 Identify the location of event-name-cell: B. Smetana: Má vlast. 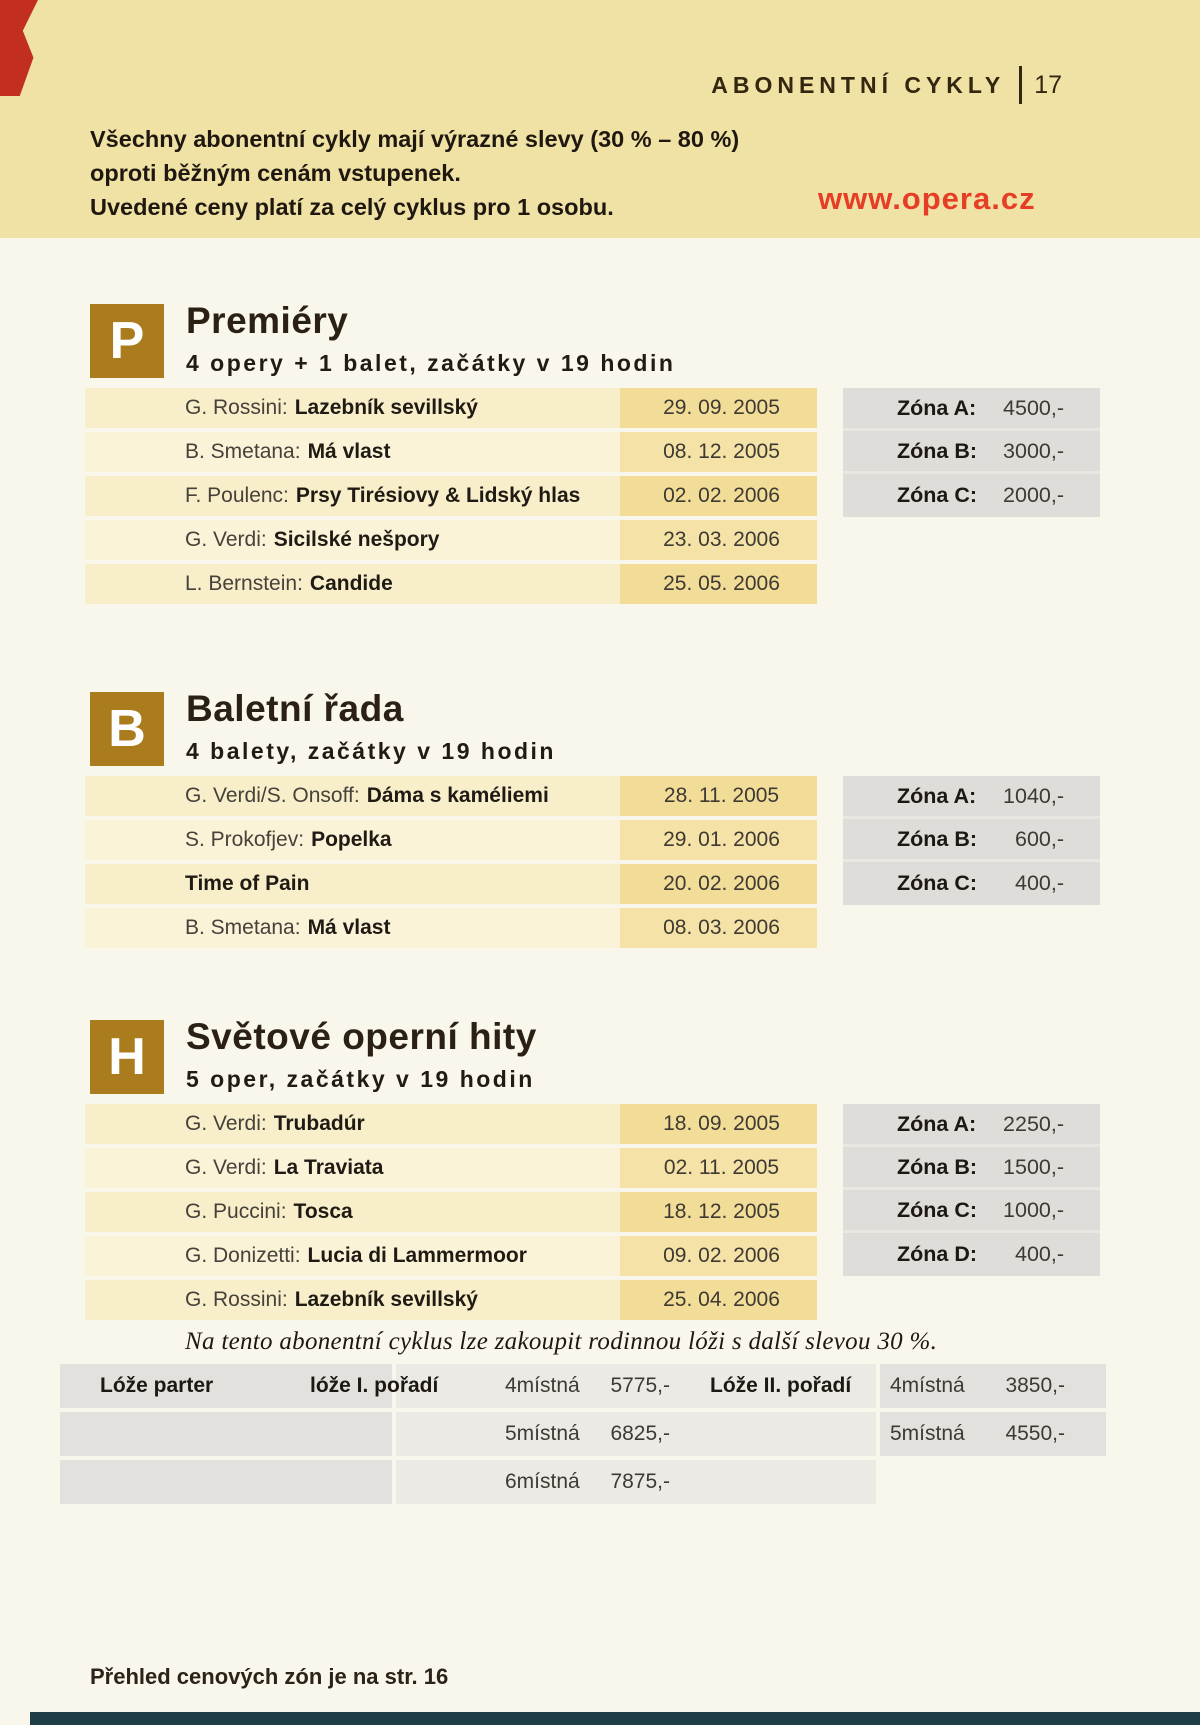
(352, 928).